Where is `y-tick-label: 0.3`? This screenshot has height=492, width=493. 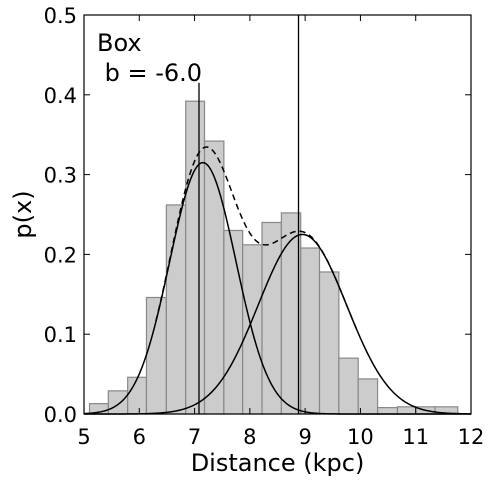
y-tick-label: 0.3 is located at coordinates (60, 176).